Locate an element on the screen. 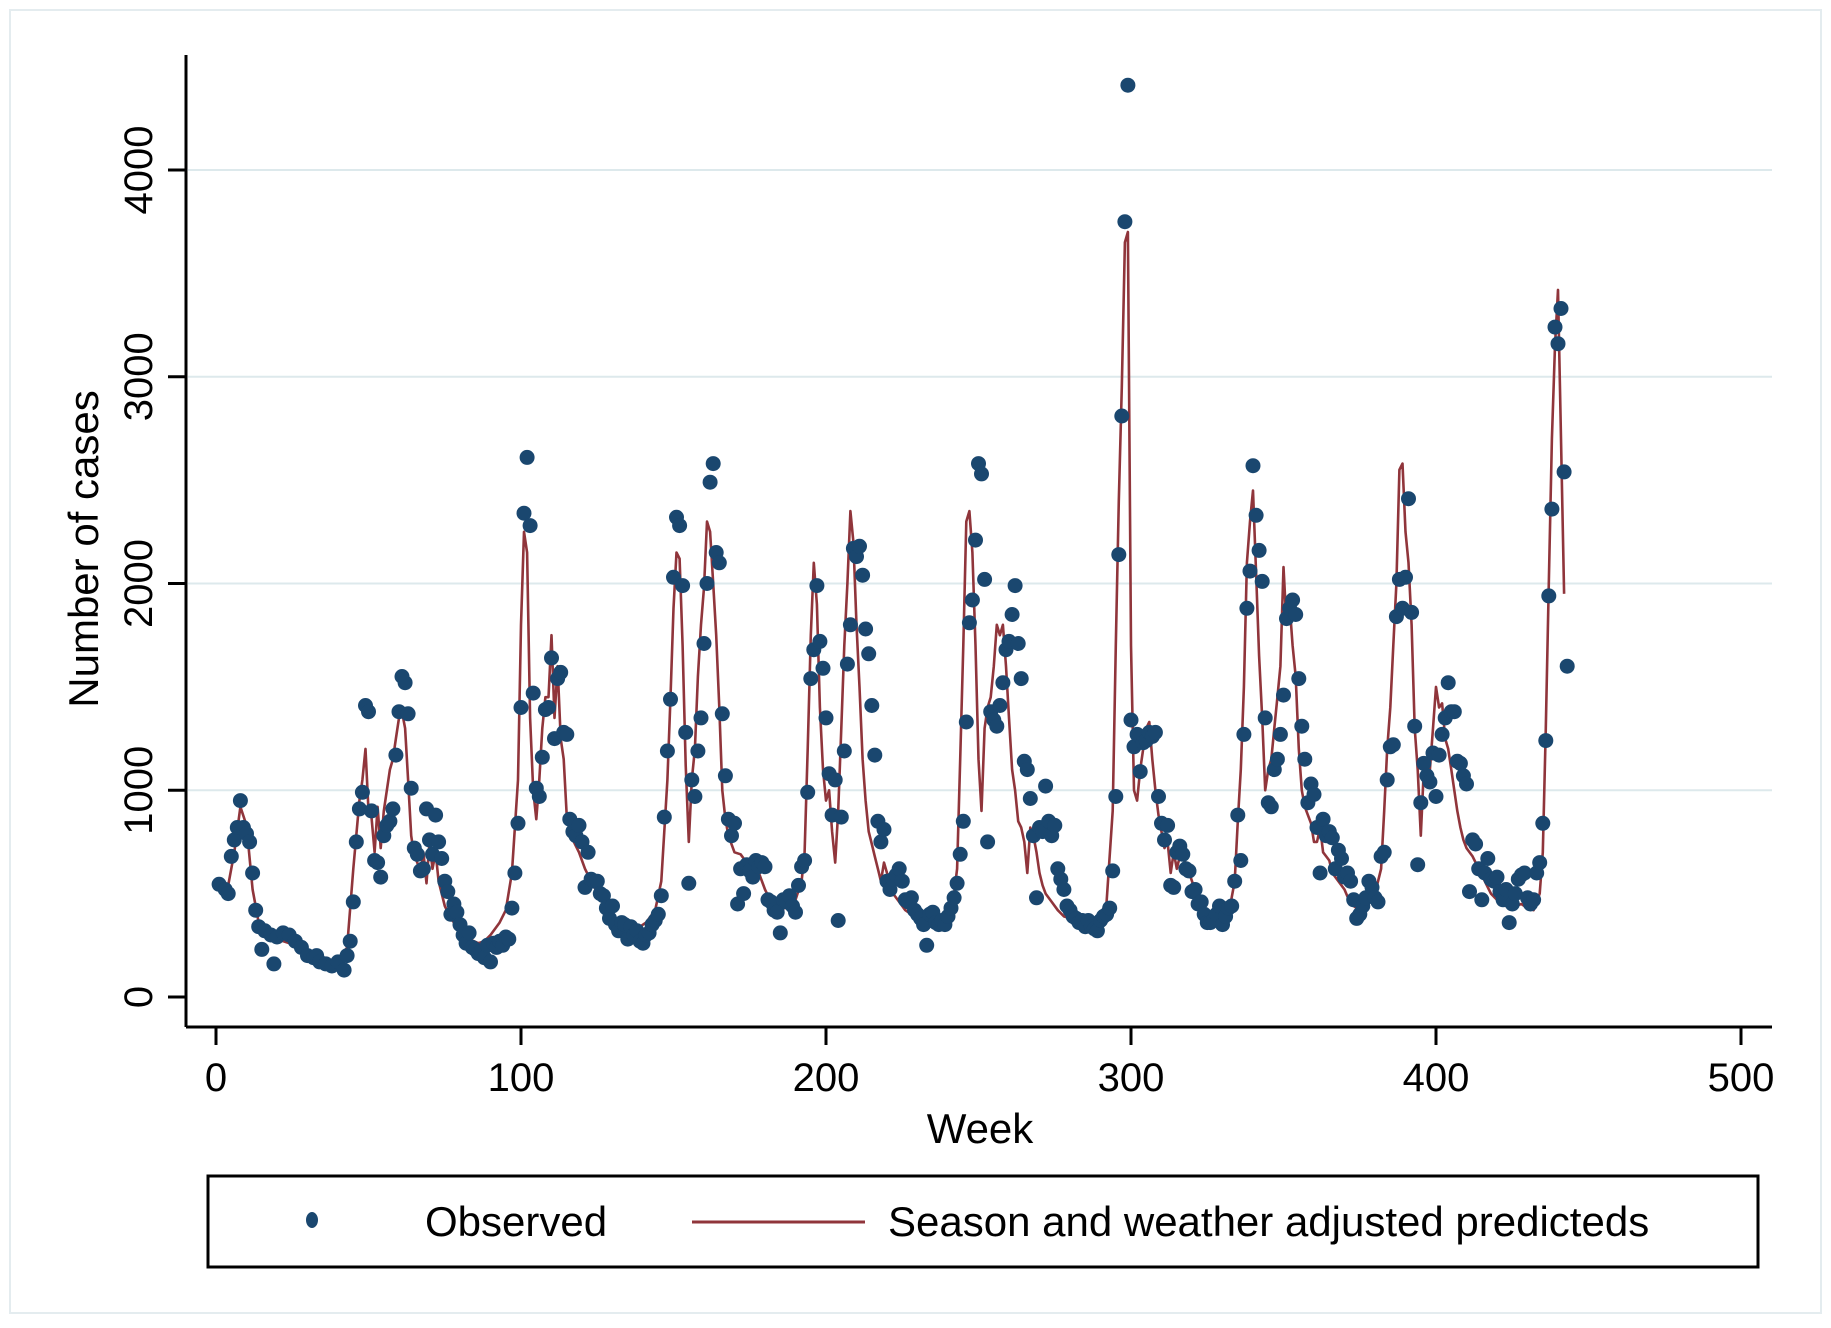 Image resolution: width=1831 pixels, height=1328 pixels. legend-observed-marker is located at coordinates (312, 1220).